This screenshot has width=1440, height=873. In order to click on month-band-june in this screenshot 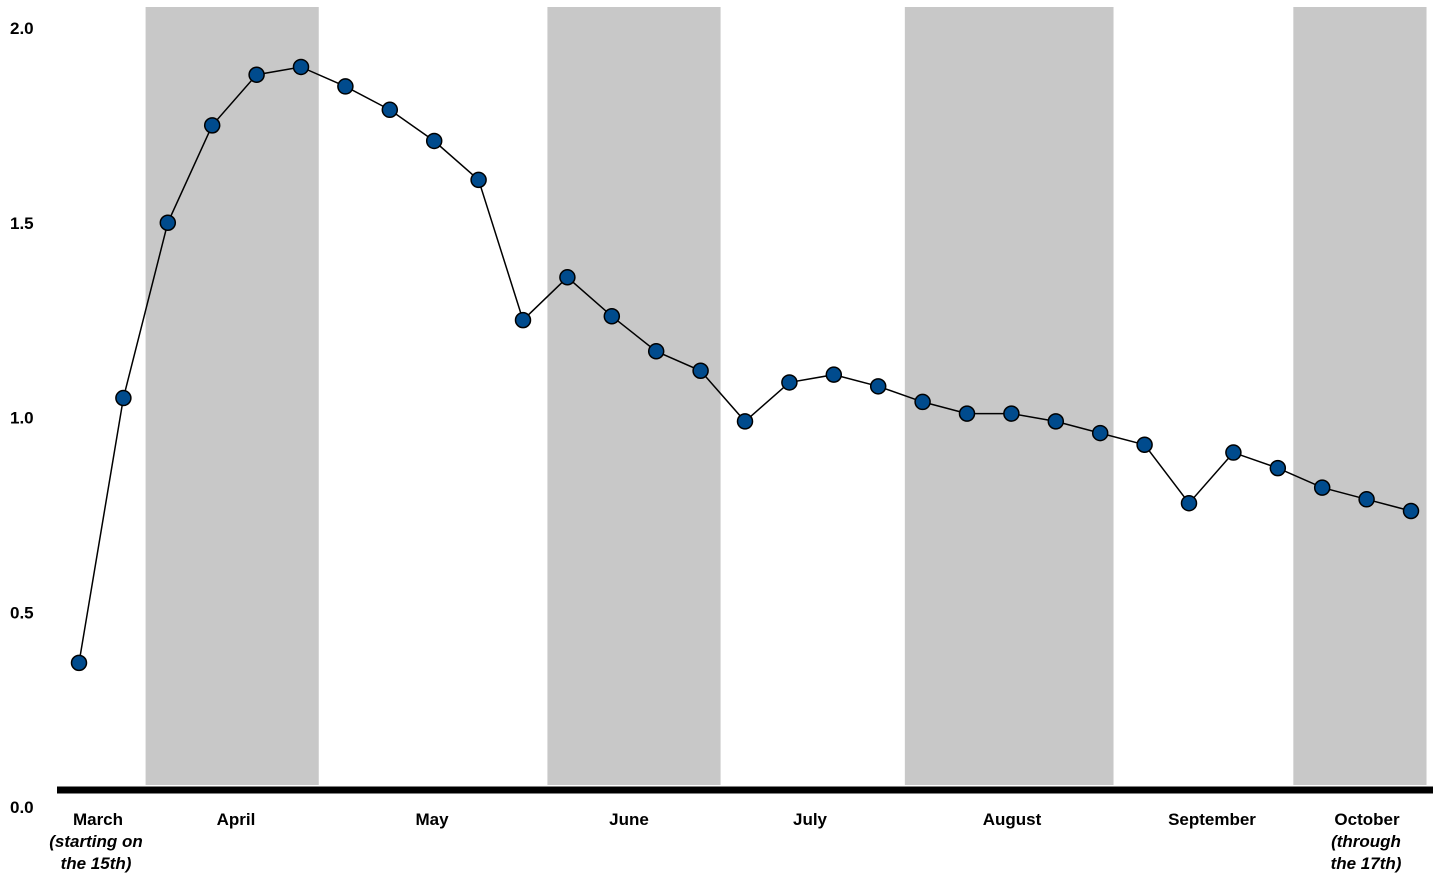, I will do `click(634, 396)`.